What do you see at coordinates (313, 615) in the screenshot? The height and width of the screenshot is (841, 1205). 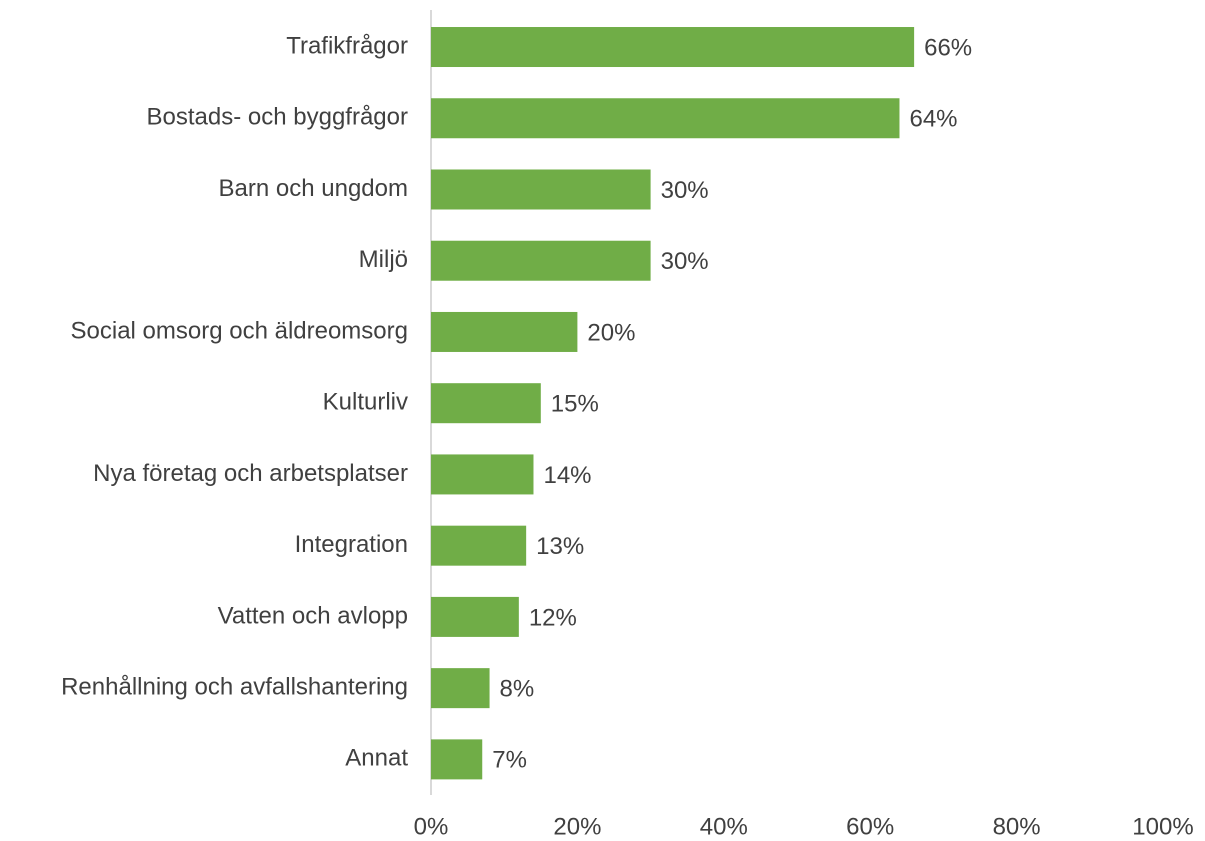 I see `y-tick-label: Vatten och avlopp` at bounding box center [313, 615].